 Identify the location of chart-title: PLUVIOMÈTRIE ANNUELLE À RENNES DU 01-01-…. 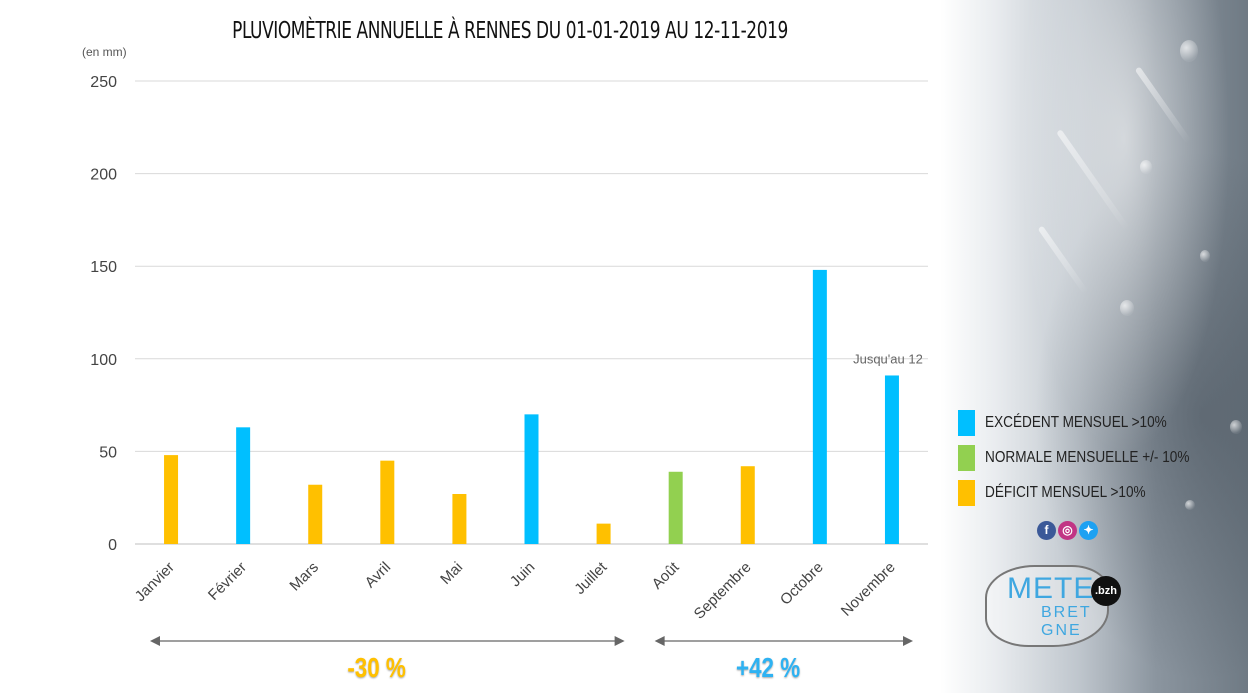
(510, 31).